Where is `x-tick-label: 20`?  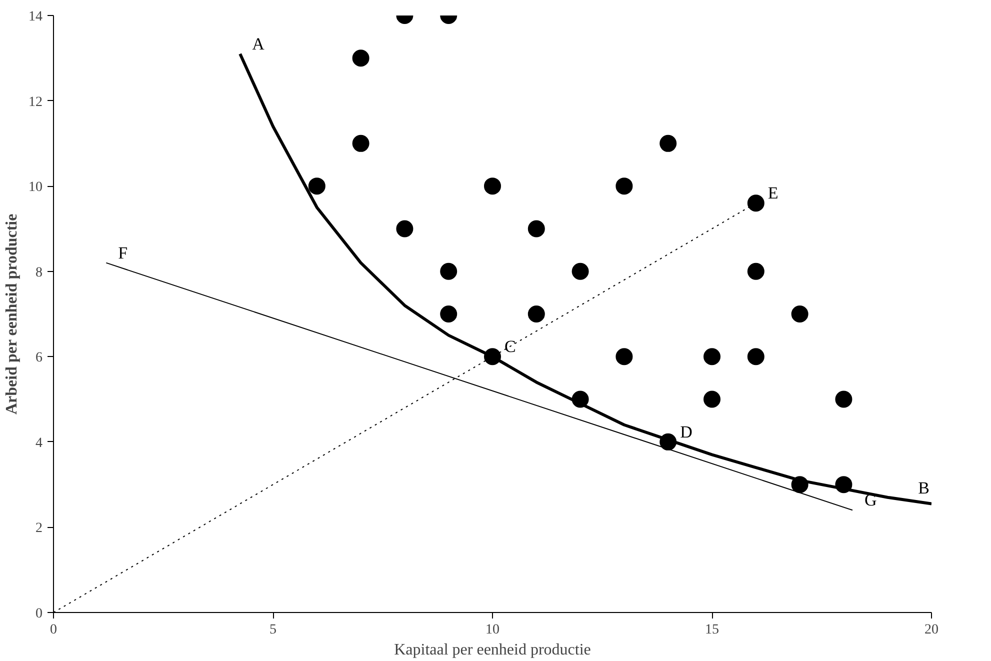
x-tick-label: 20 is located at coordinates (931, 630).